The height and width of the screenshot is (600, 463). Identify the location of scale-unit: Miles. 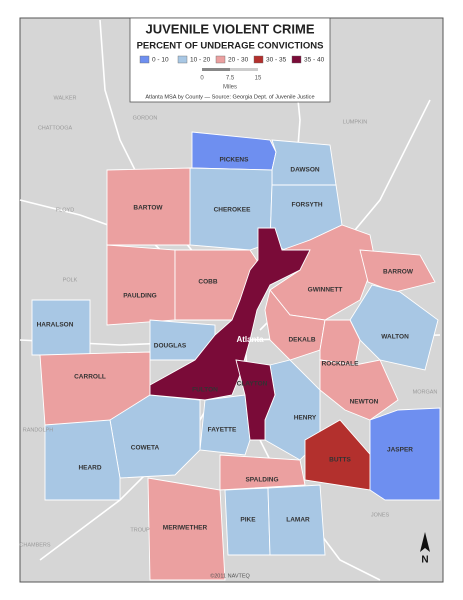
(230, 88).